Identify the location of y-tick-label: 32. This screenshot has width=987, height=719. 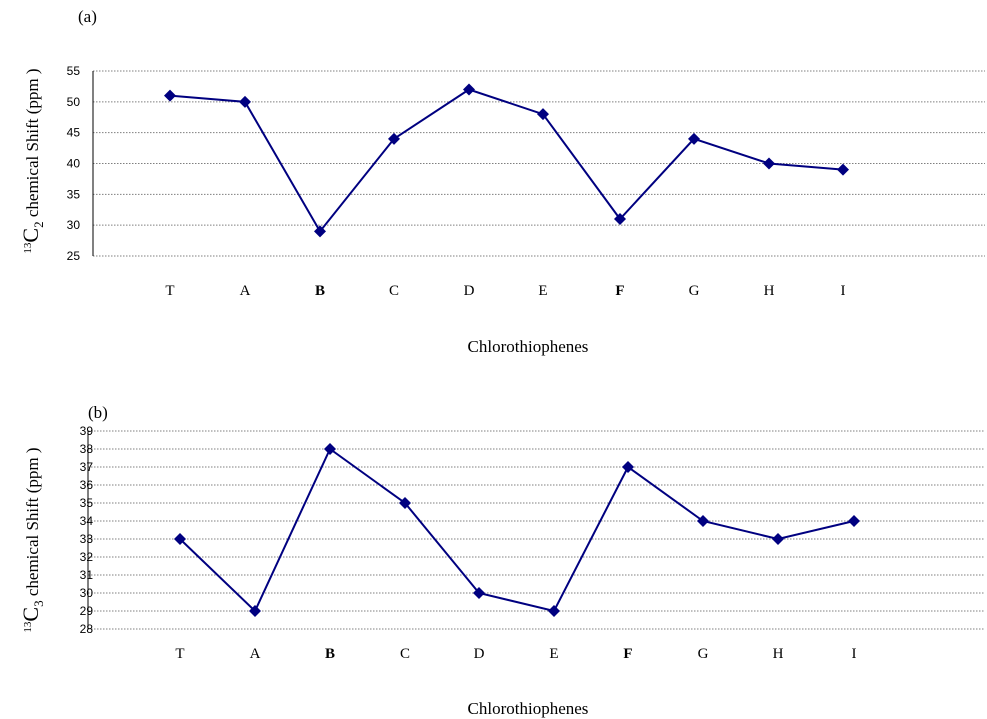
(87, 557).